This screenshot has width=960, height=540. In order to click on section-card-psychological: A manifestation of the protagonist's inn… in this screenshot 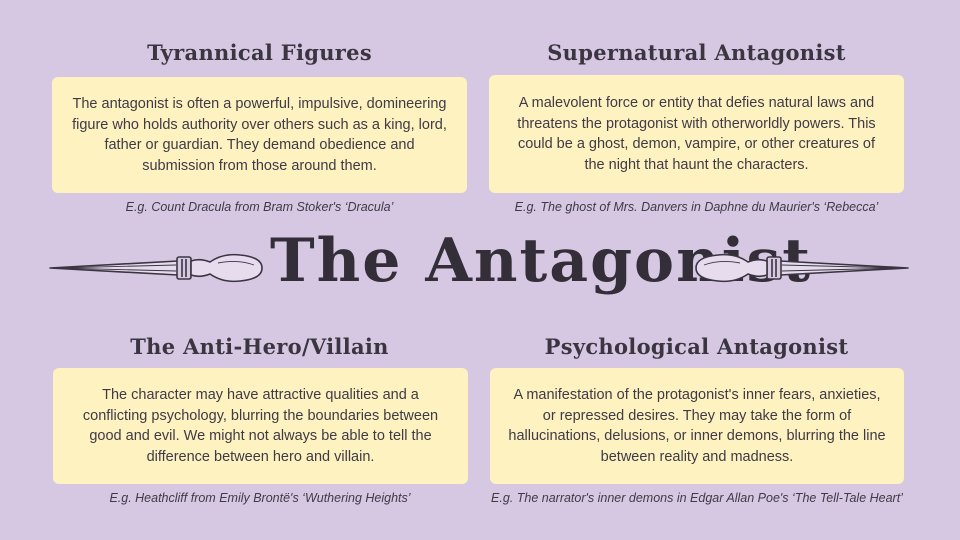, I will do `click(697, 426)`.